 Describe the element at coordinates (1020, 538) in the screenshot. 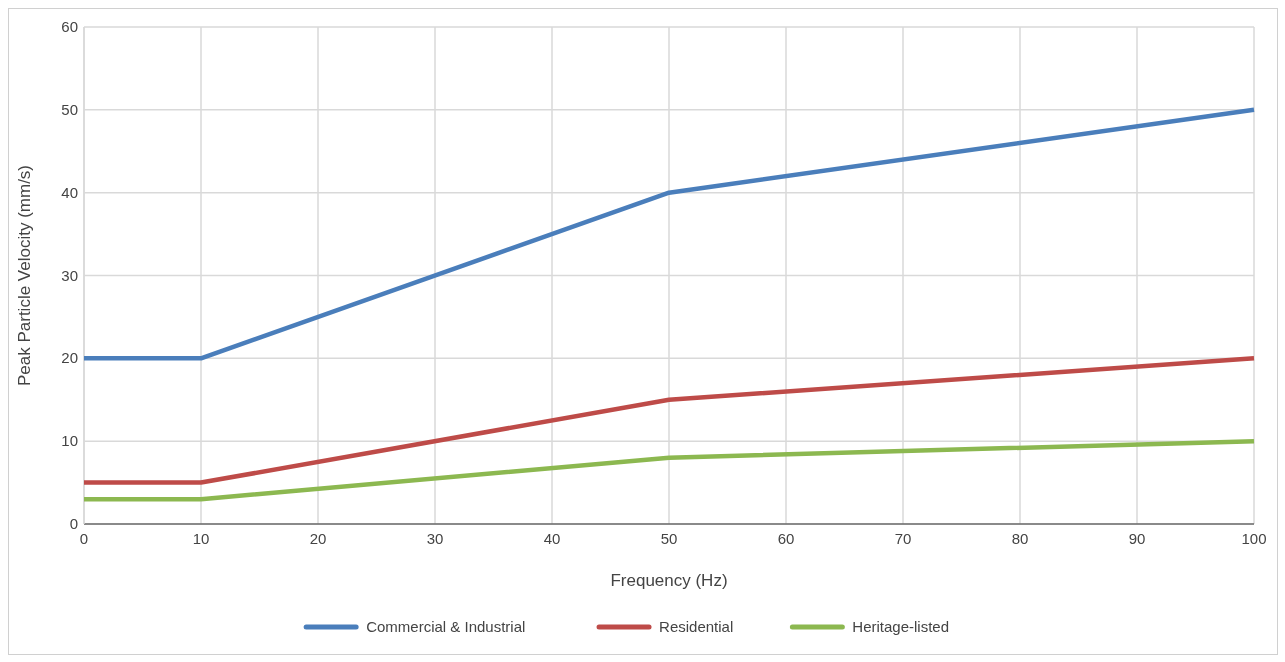

I see `x-tick-label: 80` at that location.